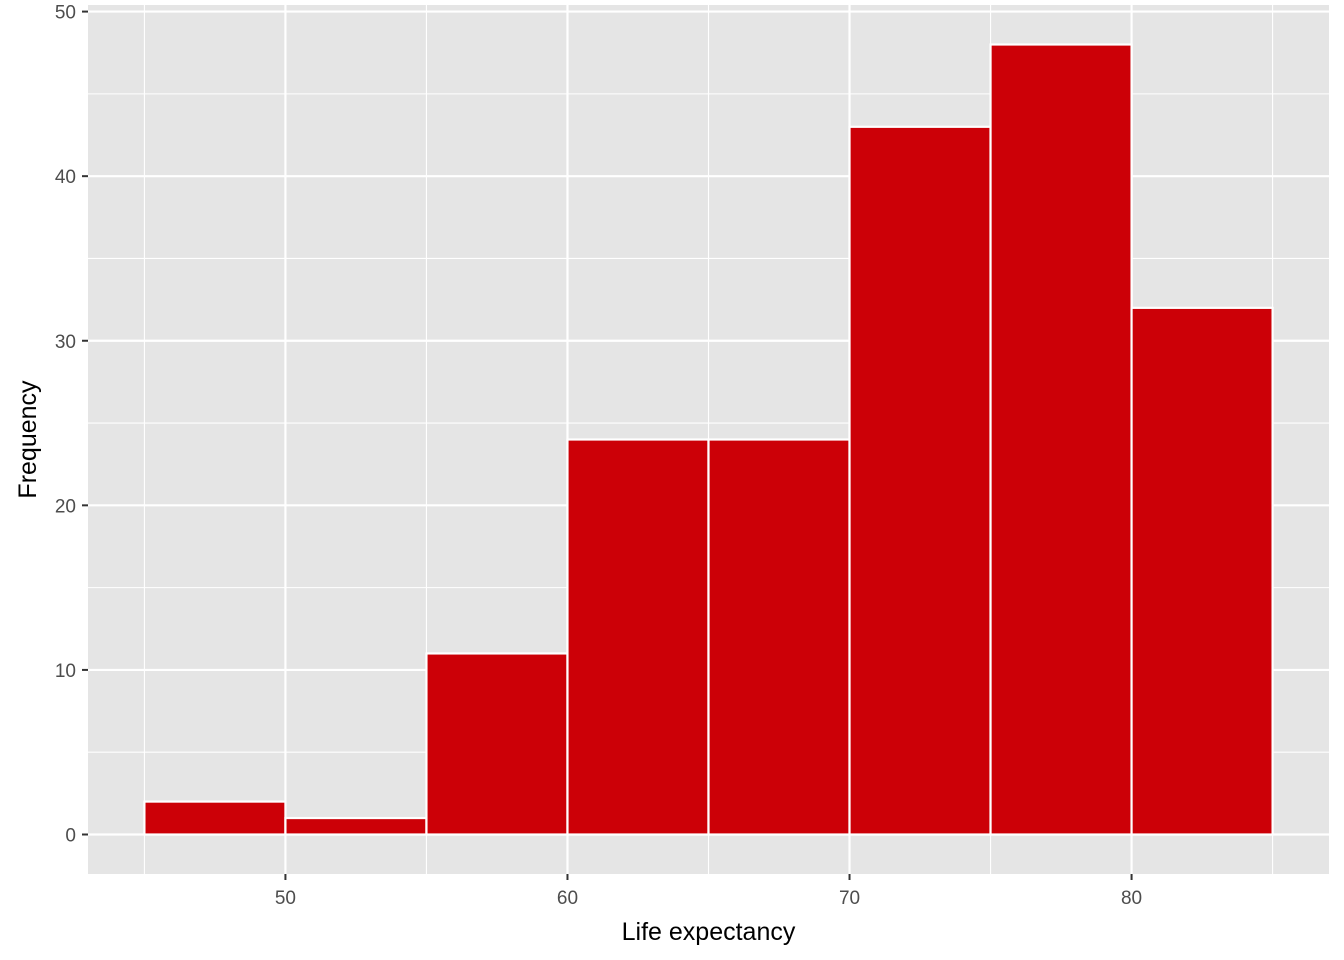  What do you see at coordinates (708, 891) in the screenshot?
I see `x-axis: 50 60 70 80` at bounding box center [708, 891].